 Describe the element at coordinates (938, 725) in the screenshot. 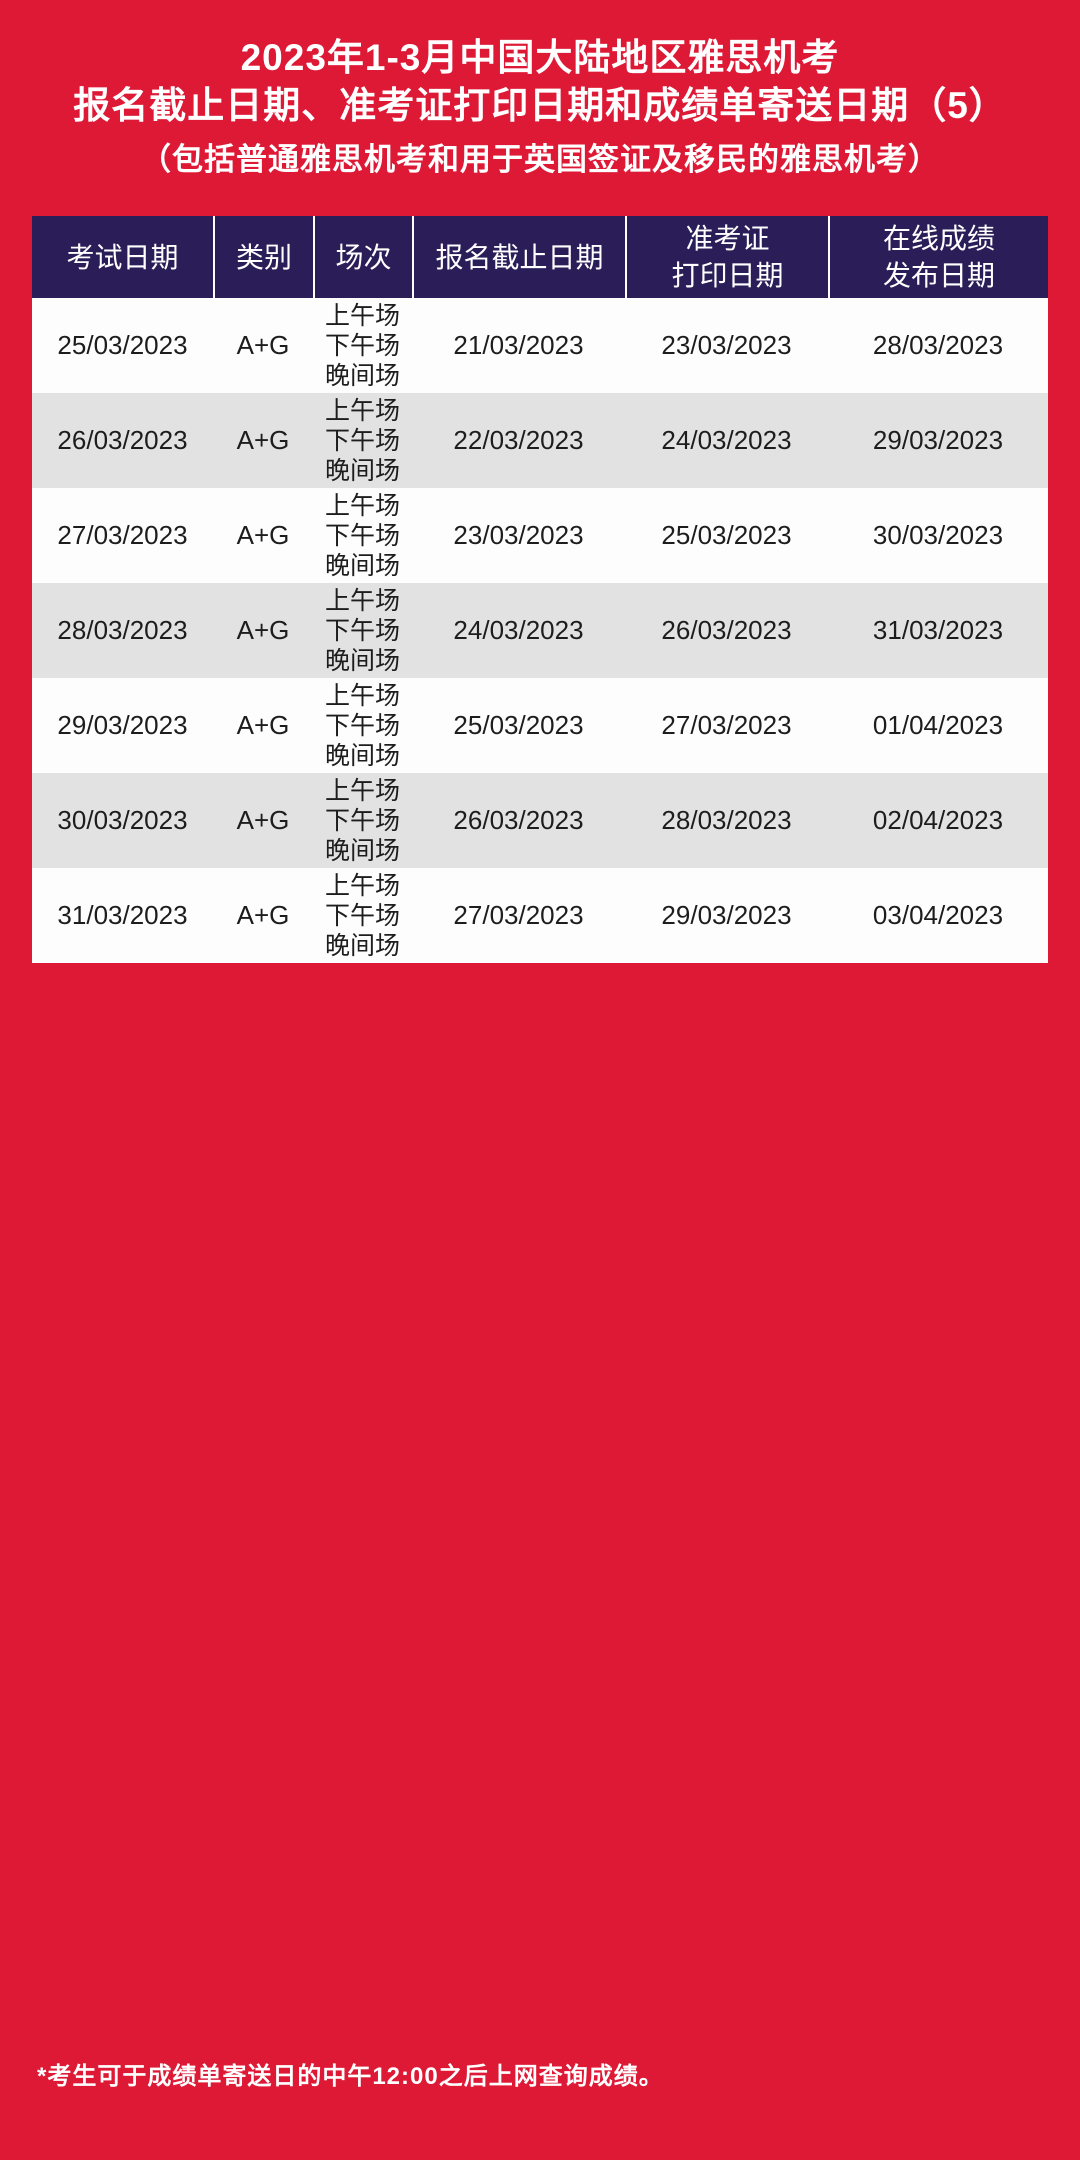

I see `cell-score-date: 01/04/2023` at that location.